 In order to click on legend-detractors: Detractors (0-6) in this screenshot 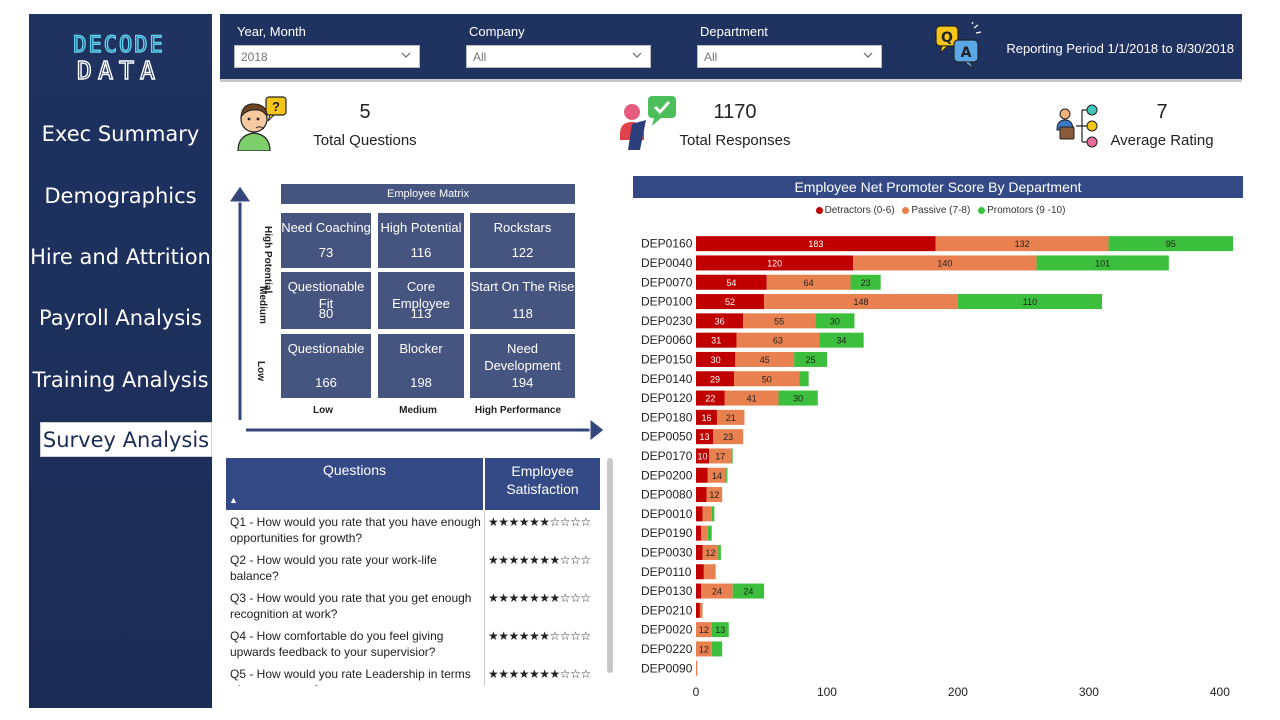, I will do `click(859, 210)`.